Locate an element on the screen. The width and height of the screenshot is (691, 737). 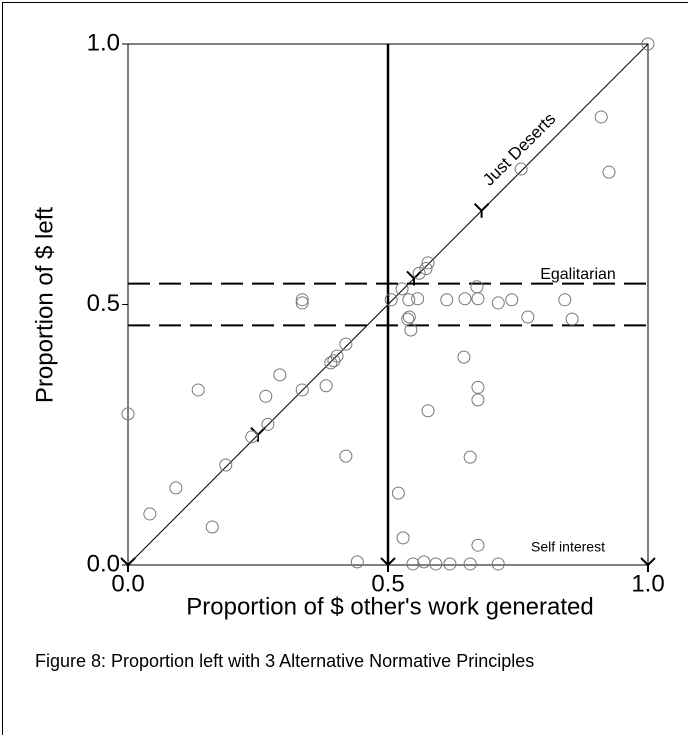
y-tick-label: 0.5 is located at coordinates (103, 303).